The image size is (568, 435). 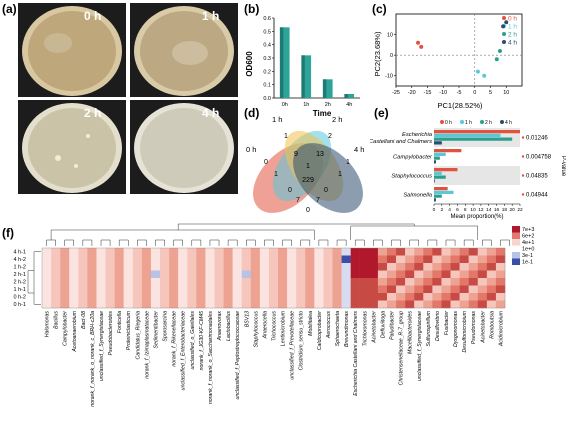 What do you see at coordinates (402, 348) in the screenshot?
I see `chart-f-column-label: Christensenellaceae_R-7_group` at bounding box center [402, 348].